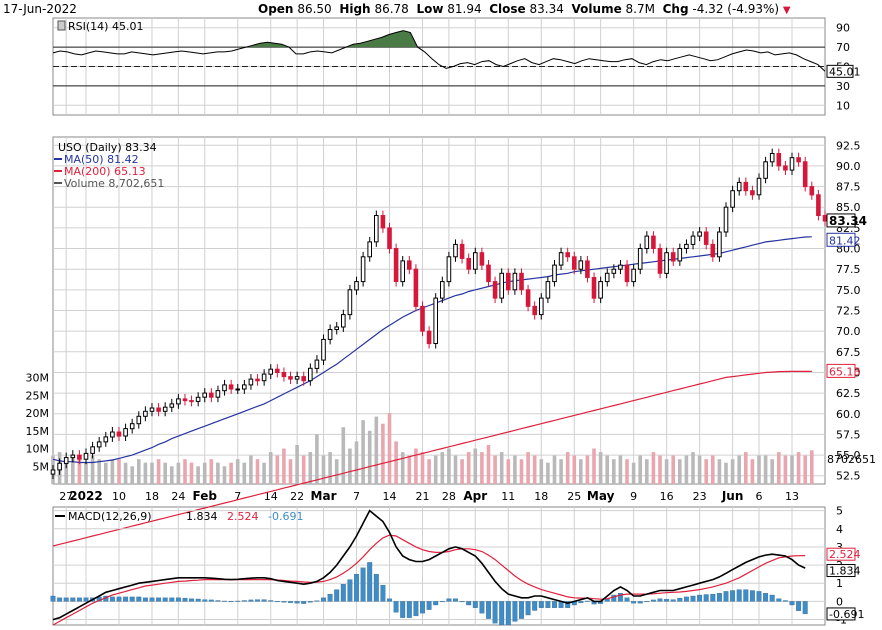  I want to click on price-y-tick: 72.5, so click(848, 311).